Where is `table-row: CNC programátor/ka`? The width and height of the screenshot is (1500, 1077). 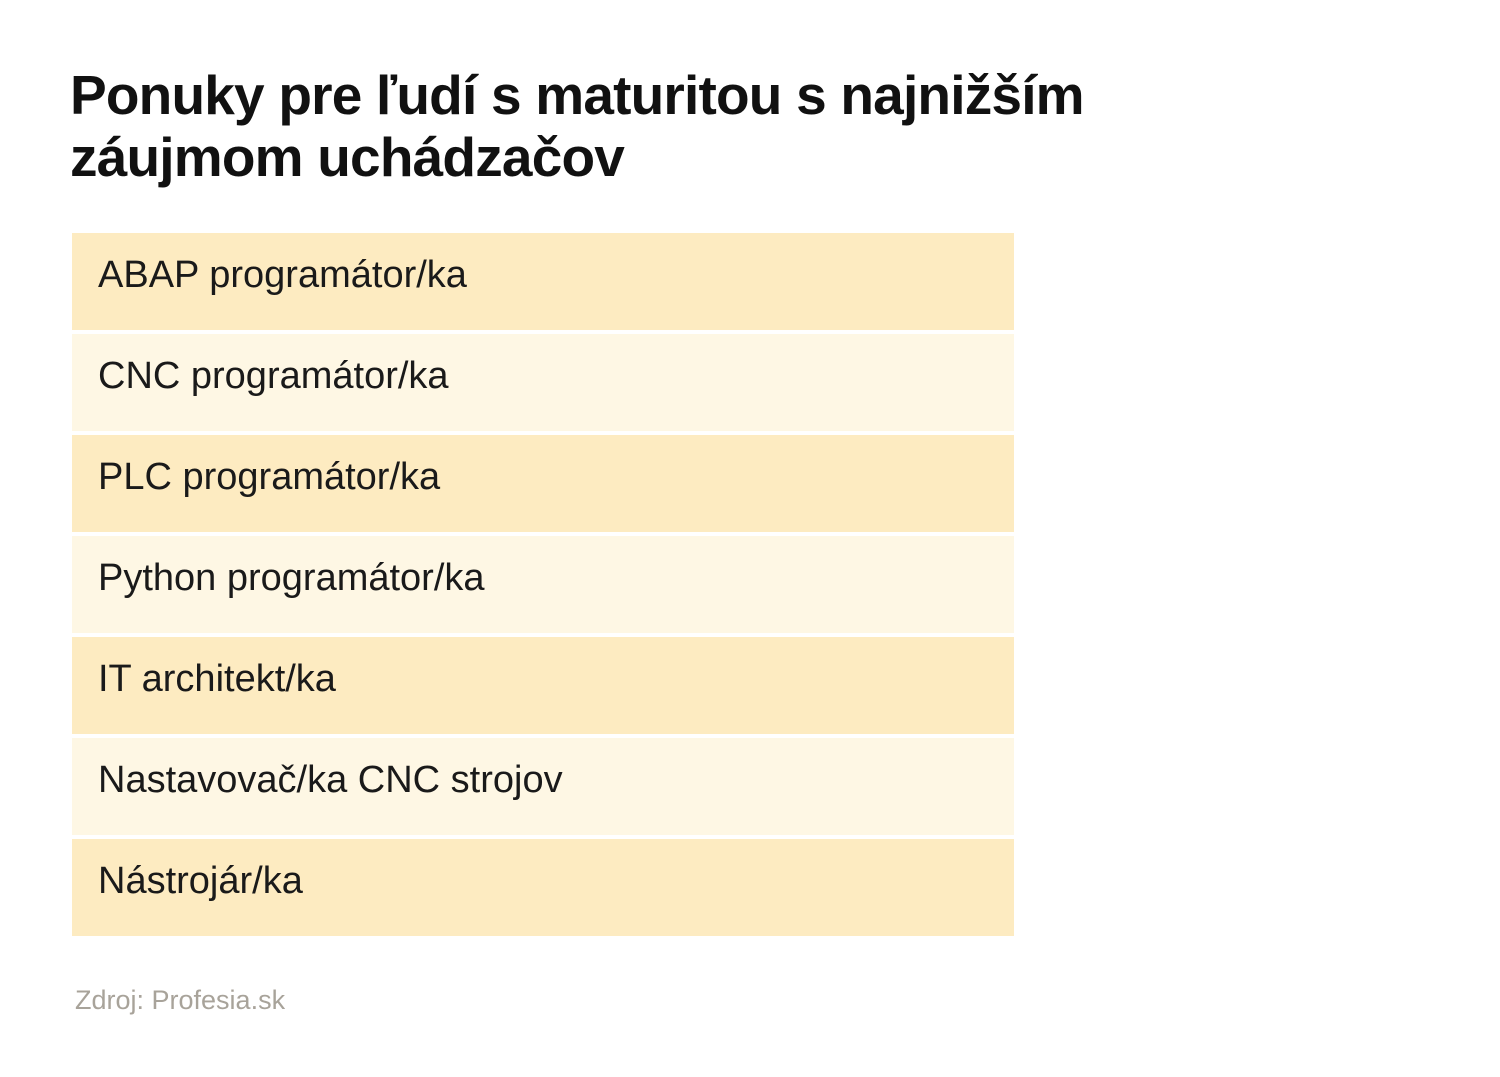 table-row: CNC programátor/ka is located at coordinates (543, 382).